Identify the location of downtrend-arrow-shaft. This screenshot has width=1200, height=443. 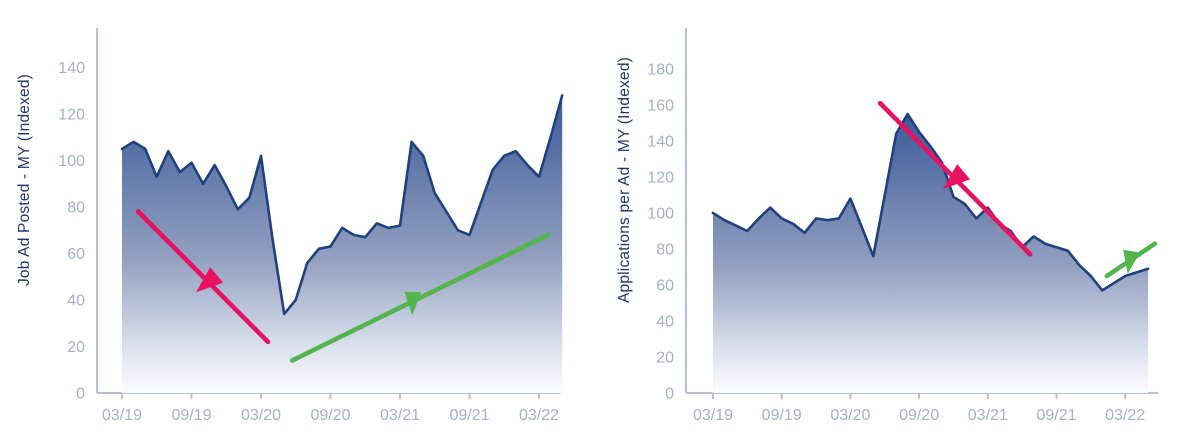
(203, 277).